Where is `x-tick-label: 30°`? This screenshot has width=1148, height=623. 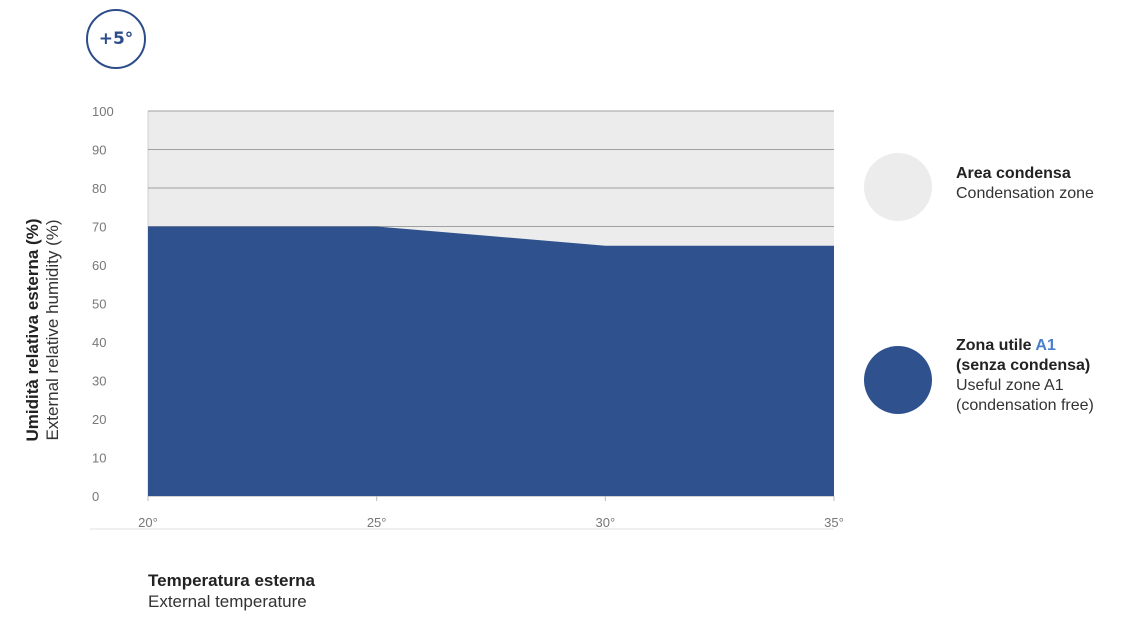
x-tick-label: 30° is located at coordinates (605, 522).